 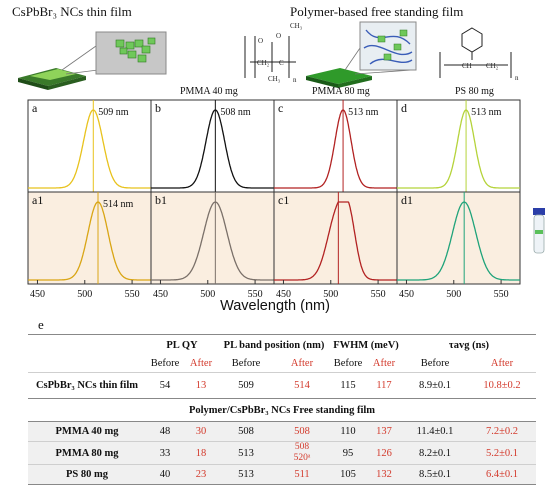 I want to click on cell: 115, so click(x=348, y=385).